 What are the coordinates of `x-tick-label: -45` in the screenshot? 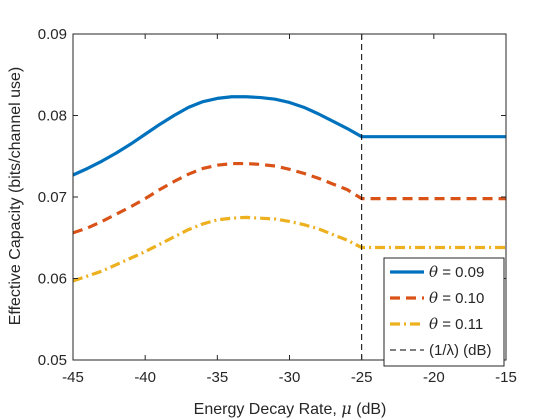 It's located at (73, 377).